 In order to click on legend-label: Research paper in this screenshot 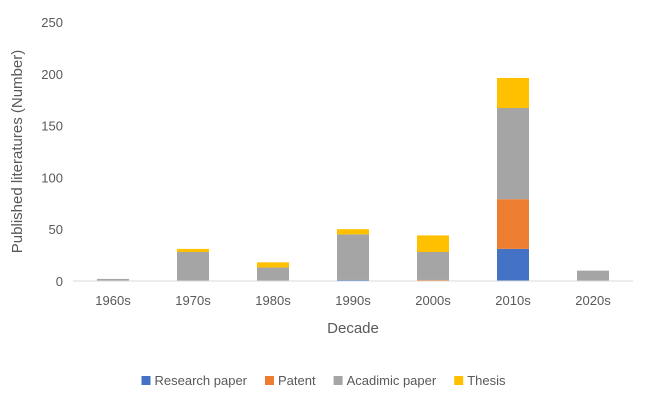, I will do `click(201, 380)`.